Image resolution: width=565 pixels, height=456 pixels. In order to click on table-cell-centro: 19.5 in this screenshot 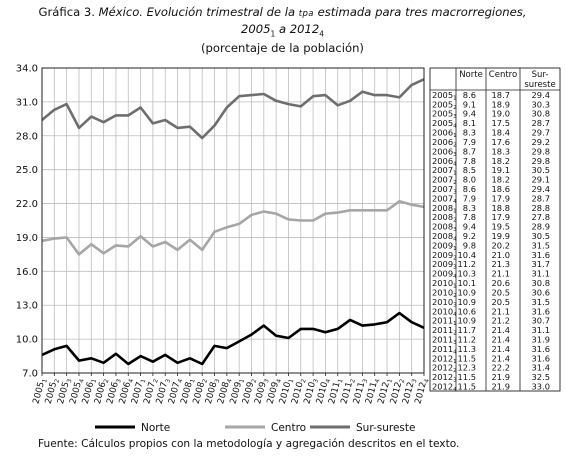, I will do `click(501, 227)`.